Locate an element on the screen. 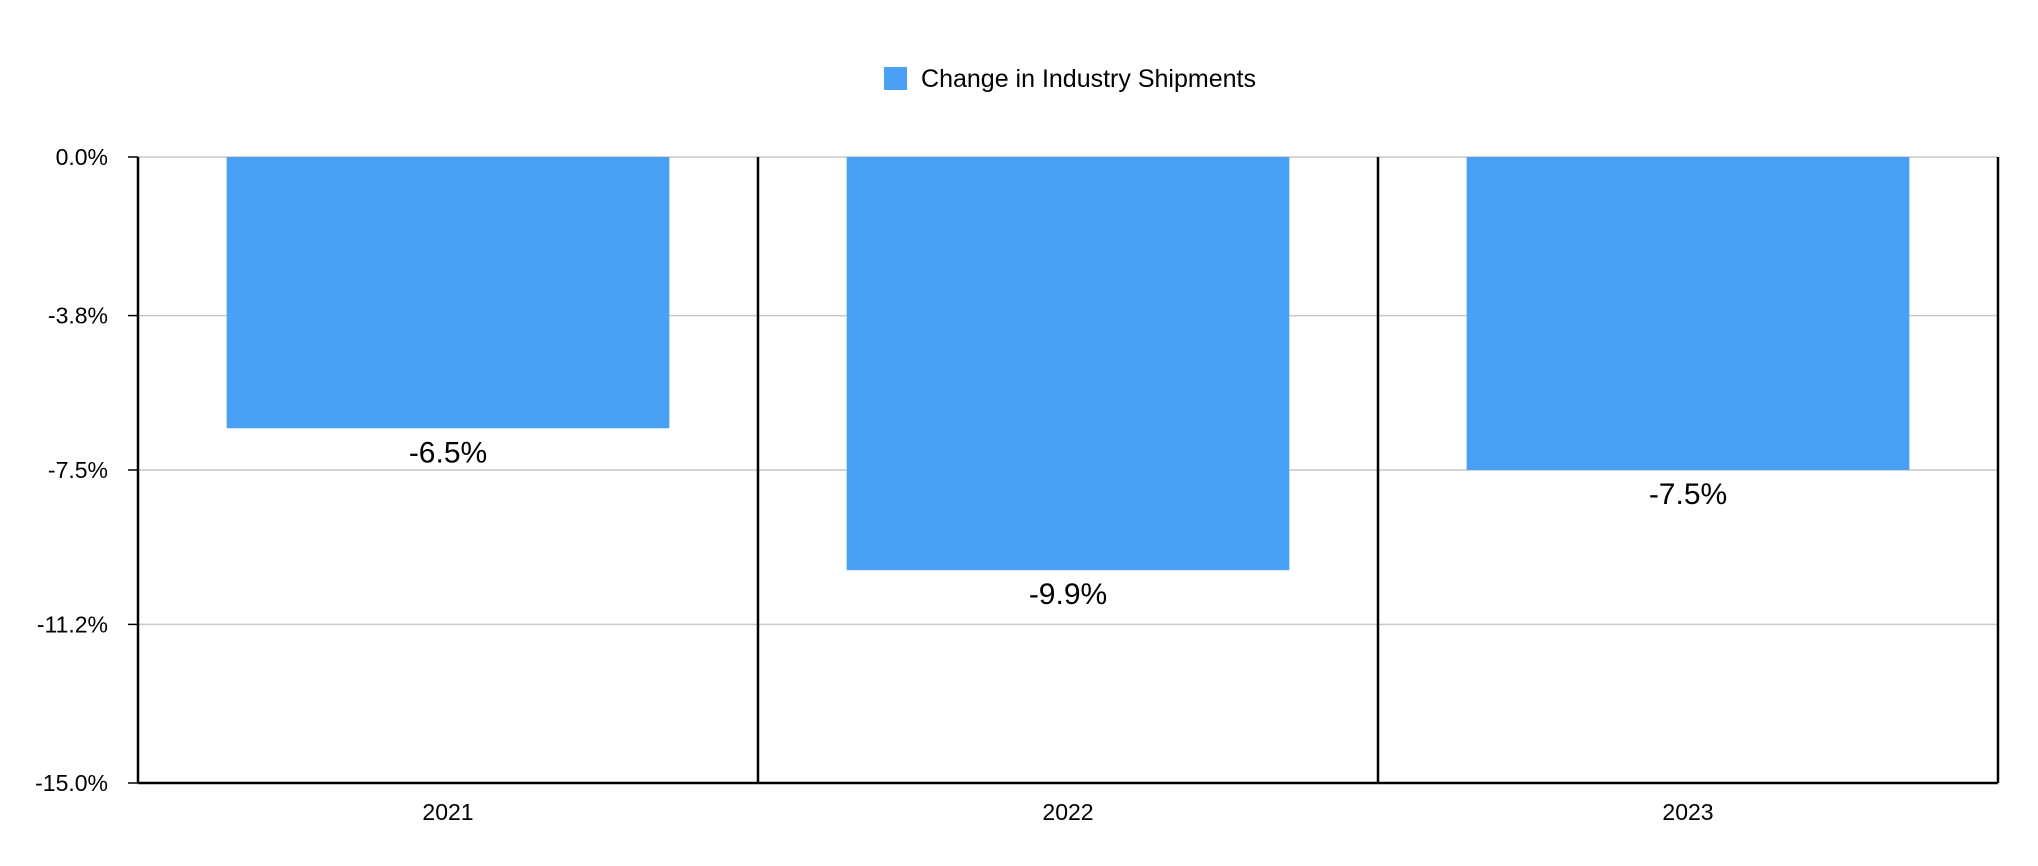 The width and height of the screenshot is (2038, 866). x-tick-label-2021: 2021 is located at coordinates (447, 812).